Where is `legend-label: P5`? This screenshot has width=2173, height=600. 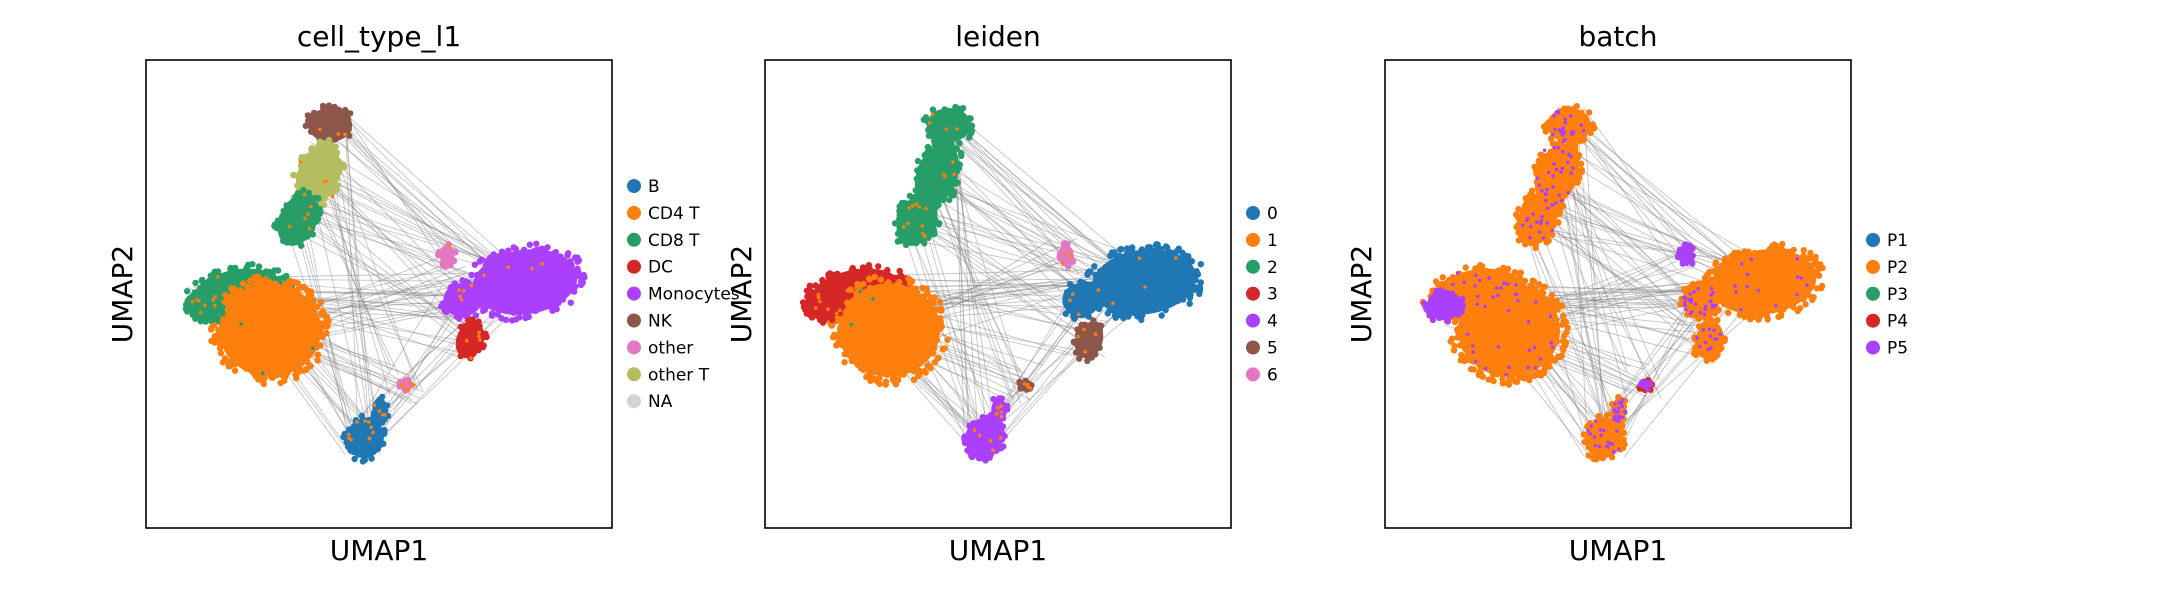 legend-label: P5 is located at coordinates (1897, 349).